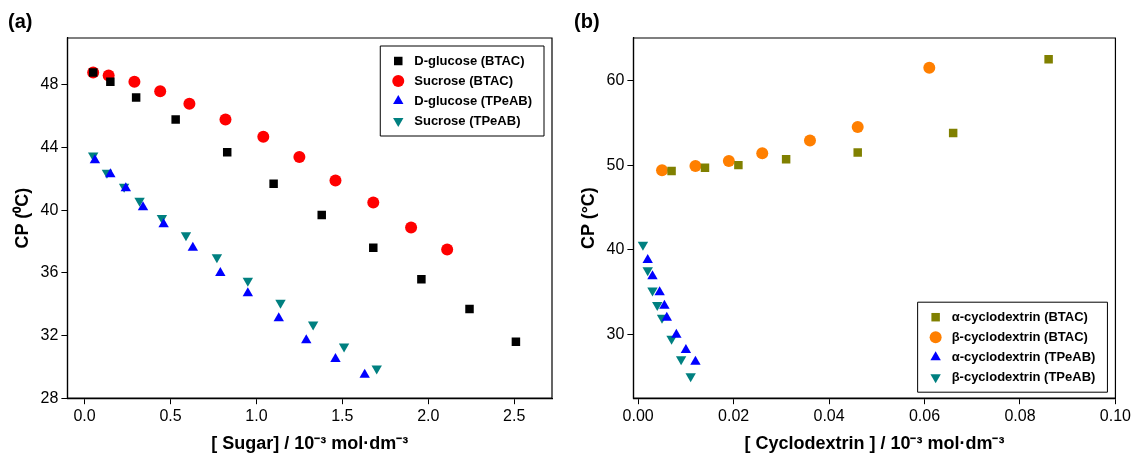 This screenshot has width=1142, height=467. I want to click on x-tick-label: 0.00, so click(638, 416).